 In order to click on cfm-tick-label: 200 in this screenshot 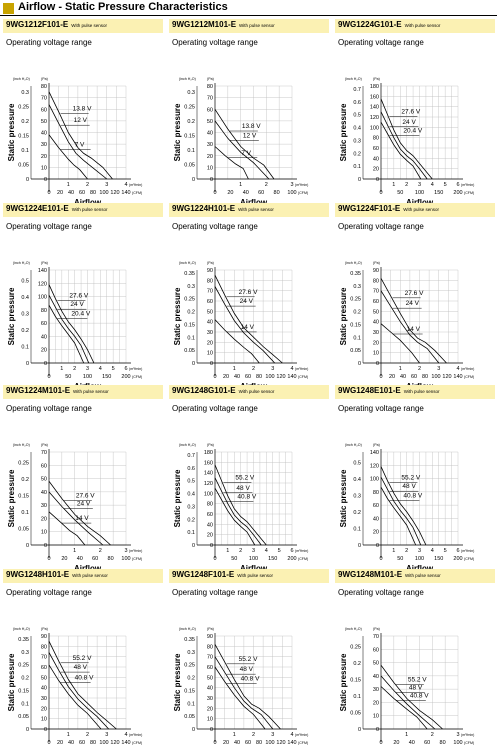, I will do `click(125, 377)`.